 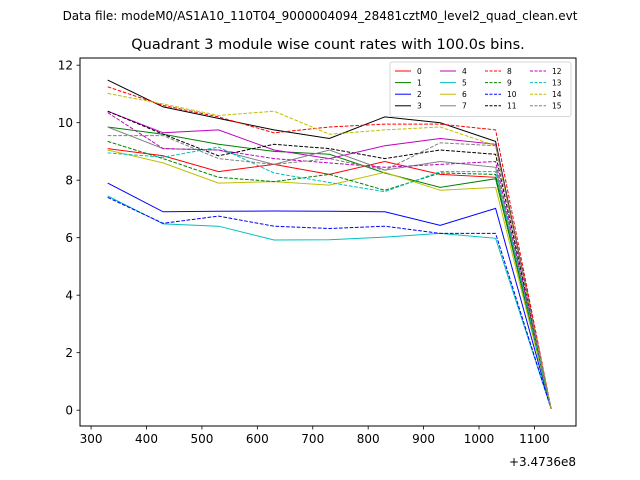 What do you see at coordinates (419, 82) in the screenshot?
I see `legend-label-1: 1` at bounding box center [419, 82].